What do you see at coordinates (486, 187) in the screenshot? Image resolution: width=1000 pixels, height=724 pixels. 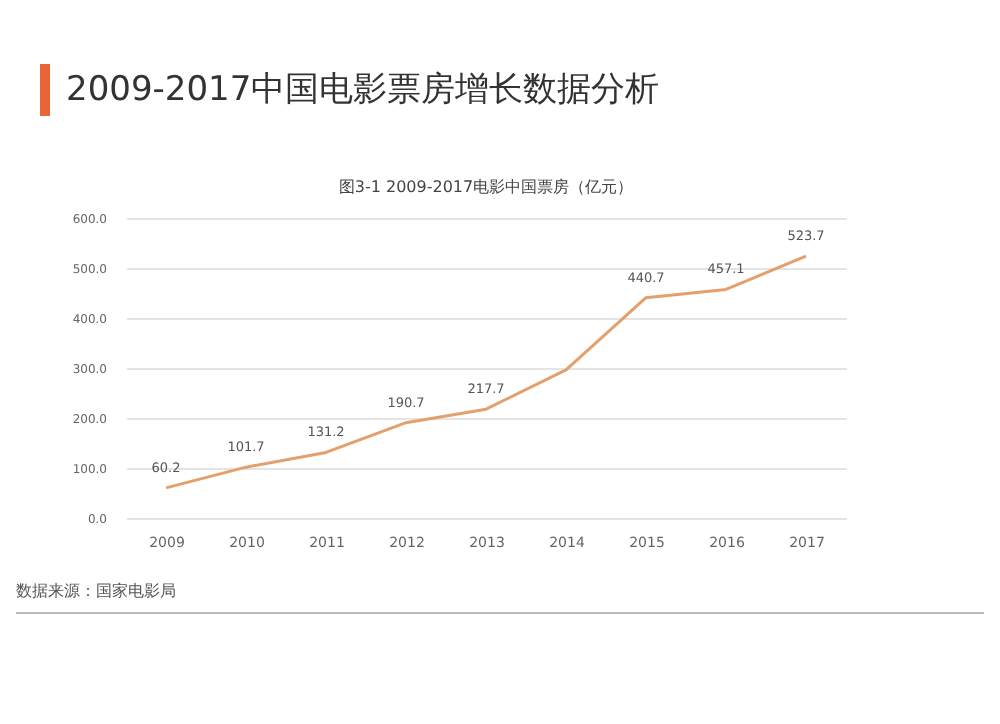 I see `chart-subtitle: 图3-1 2009-2017电影中国票房（亿元）` at bounding box center [486, 187].